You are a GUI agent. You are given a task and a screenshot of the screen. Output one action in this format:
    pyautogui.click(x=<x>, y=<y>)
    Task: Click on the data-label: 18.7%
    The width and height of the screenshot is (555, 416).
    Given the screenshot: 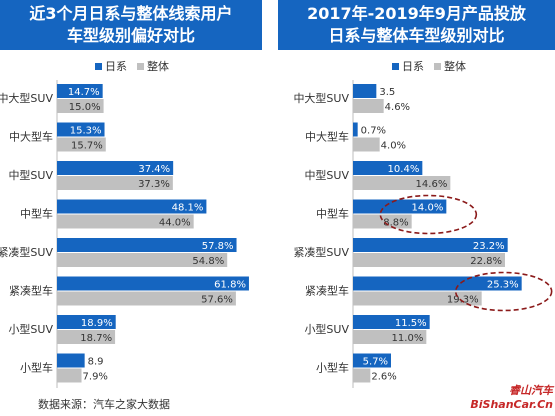 What is the action you would take?
    pyautogui.click(x=96, y=338)
    